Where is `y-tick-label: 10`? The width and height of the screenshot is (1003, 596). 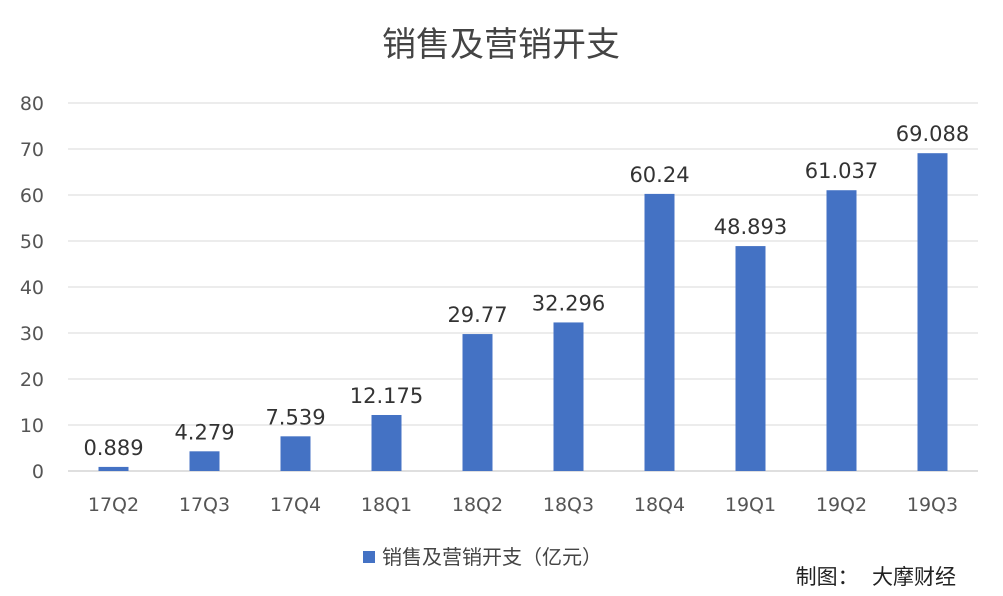 y-tick-label: 10 is located at coordinates (32, 426).